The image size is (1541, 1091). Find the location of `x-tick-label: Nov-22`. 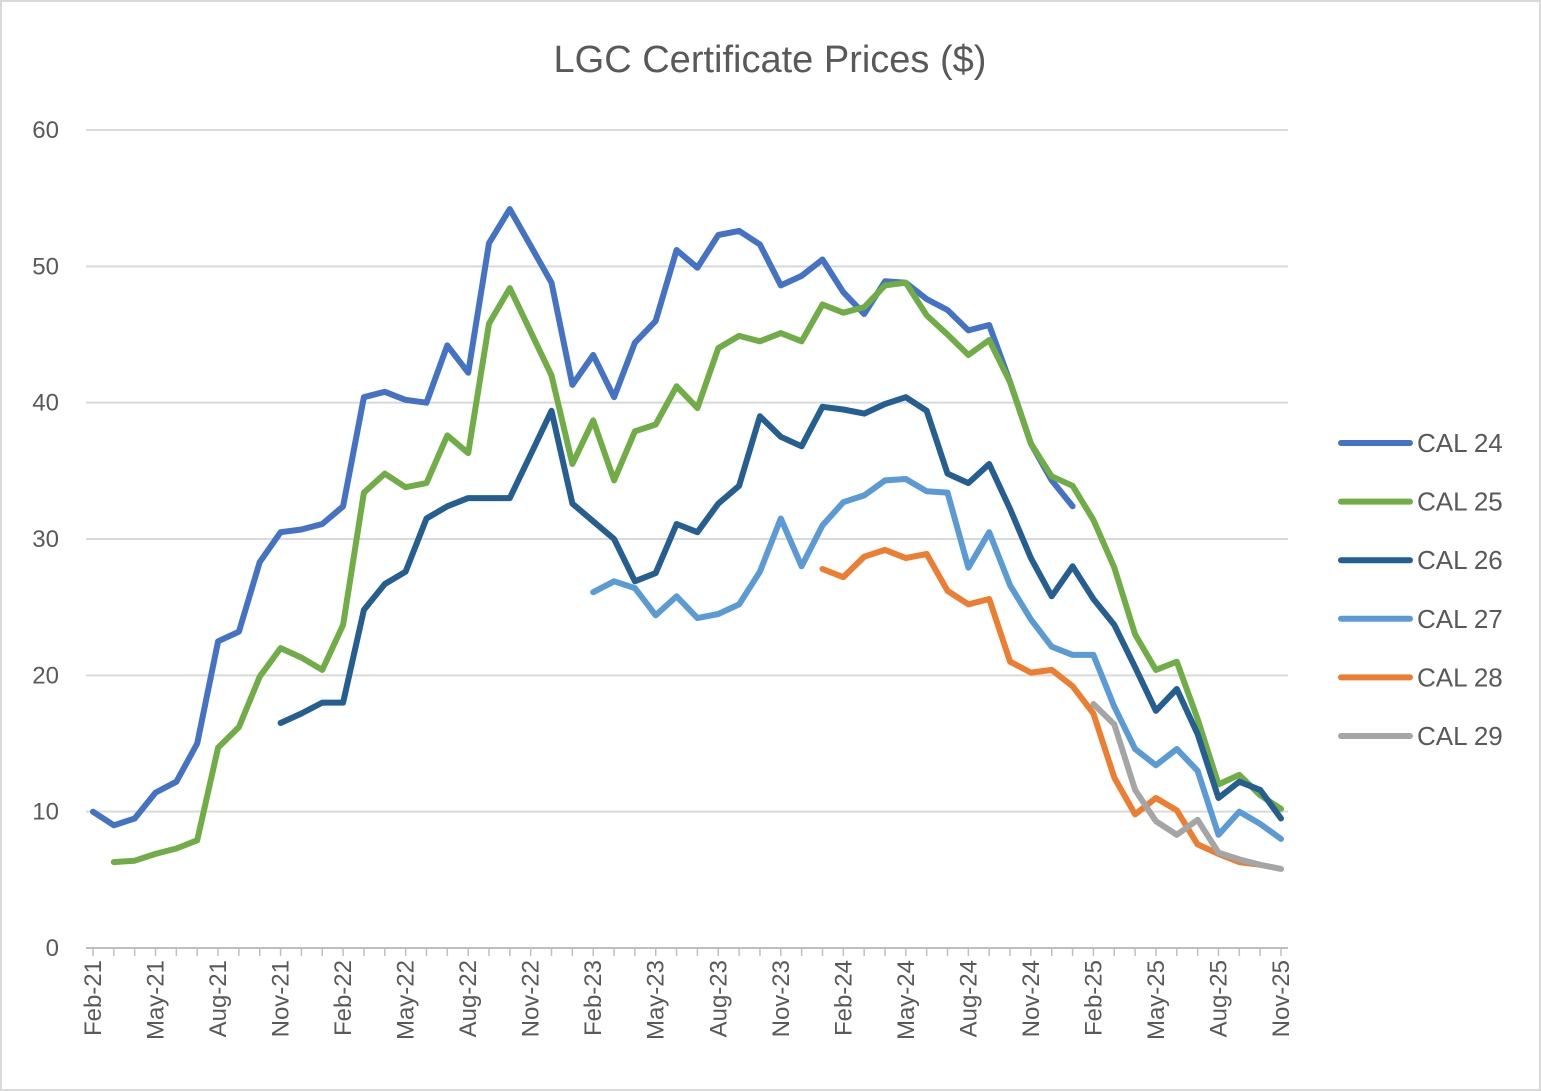

x-tick-label: Nov-22 is located at coordinates (531, 998).